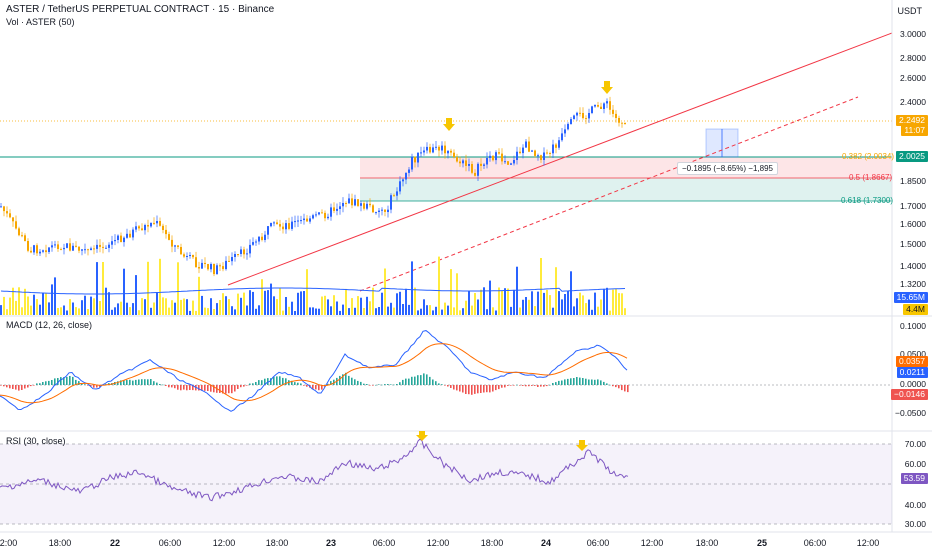 The image size is (932, 550). What do you see at coordinates (40, 22) in the screenshot?
I see `volume-indicator-label: Vol · ASTER (50)` at bounding box center [40, 22].